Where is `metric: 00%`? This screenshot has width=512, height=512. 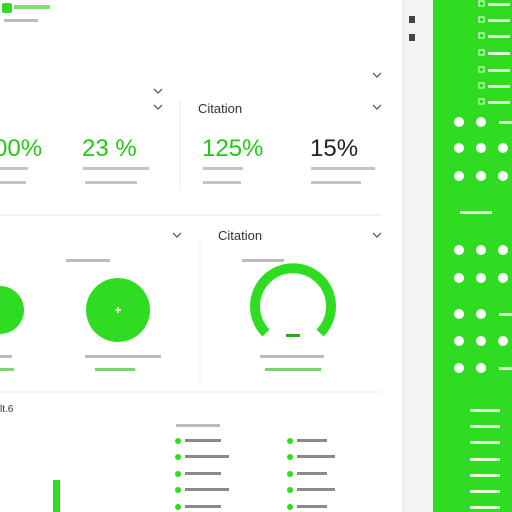
metric: 00% is located at coordinates (21, 148).